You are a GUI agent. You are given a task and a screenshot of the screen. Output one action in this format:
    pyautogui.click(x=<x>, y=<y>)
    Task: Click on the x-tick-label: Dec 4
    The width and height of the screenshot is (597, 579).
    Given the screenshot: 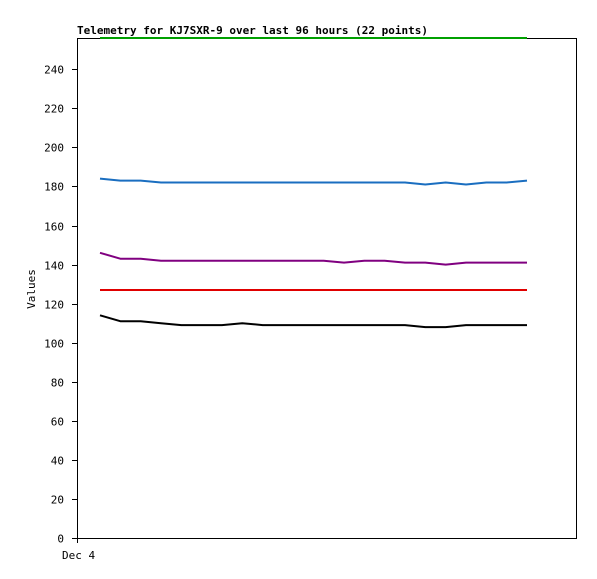 What is the action you would take?
    pyautogui.click(x=78, y=555)
    